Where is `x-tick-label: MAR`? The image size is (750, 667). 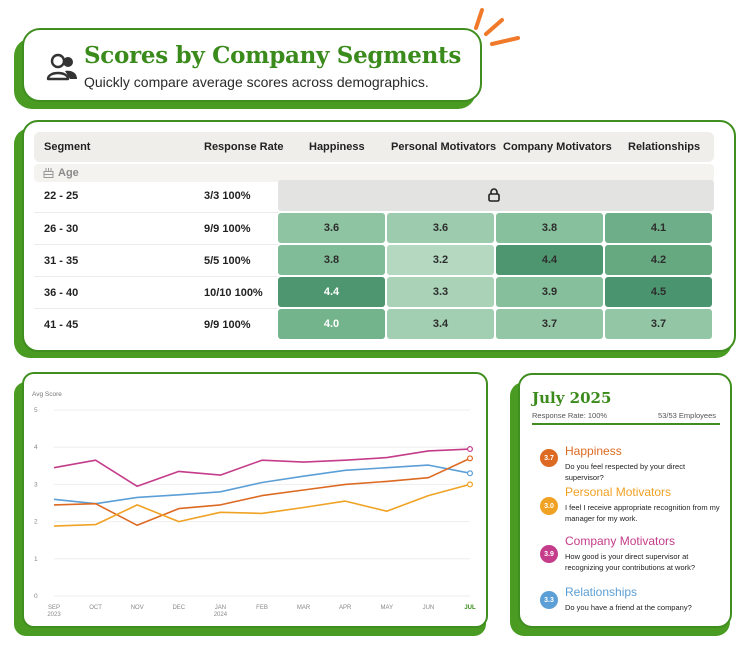 x-tick-label: MAR is located at coordinates (304, 608).